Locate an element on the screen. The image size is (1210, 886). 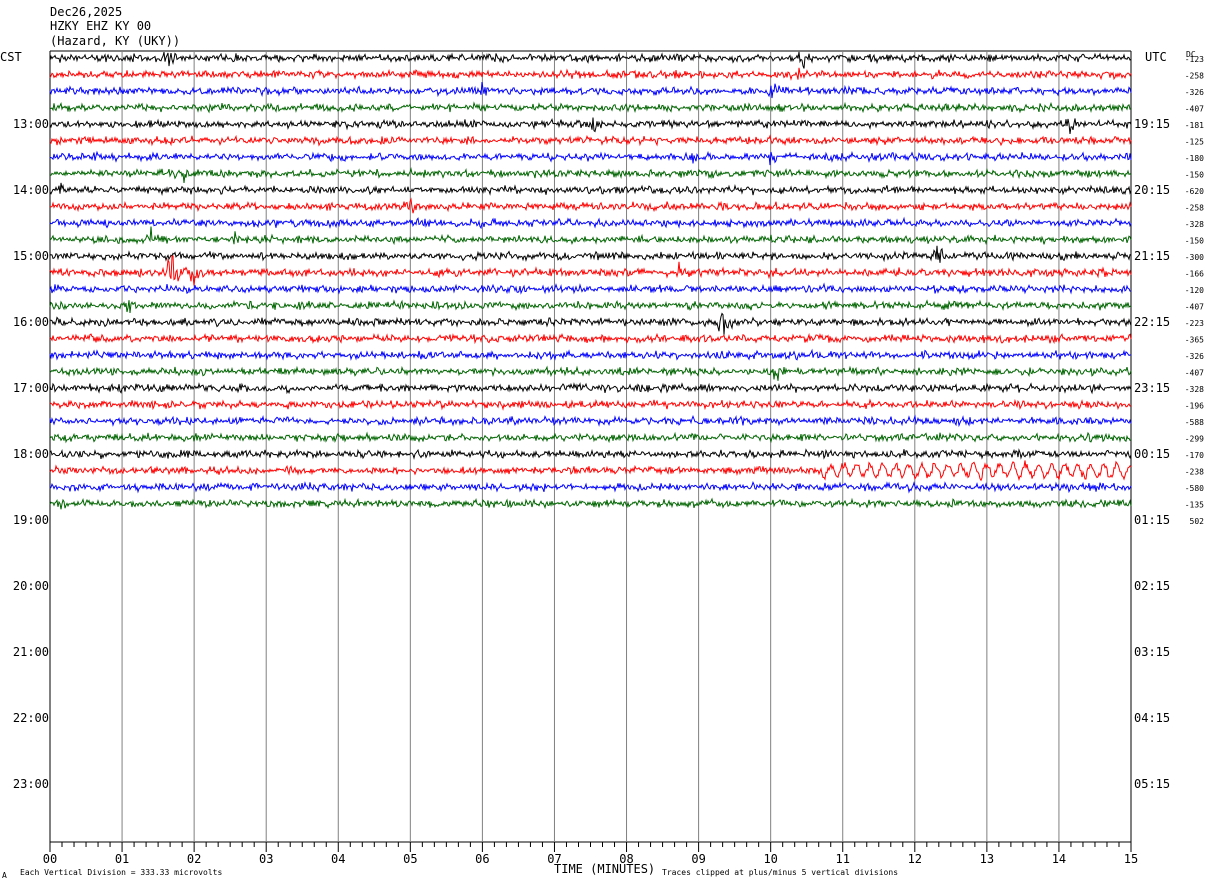
corner-mark: A is located at coordinates (4, 875).